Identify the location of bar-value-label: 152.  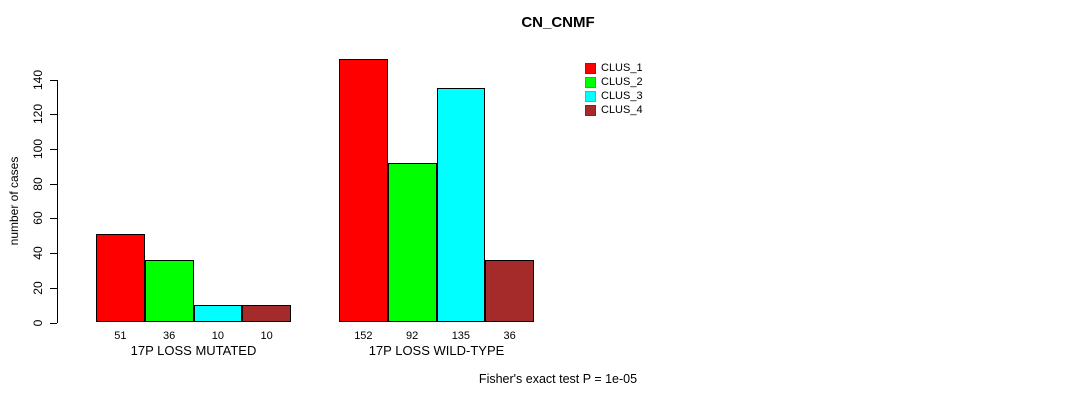
(363, 336).